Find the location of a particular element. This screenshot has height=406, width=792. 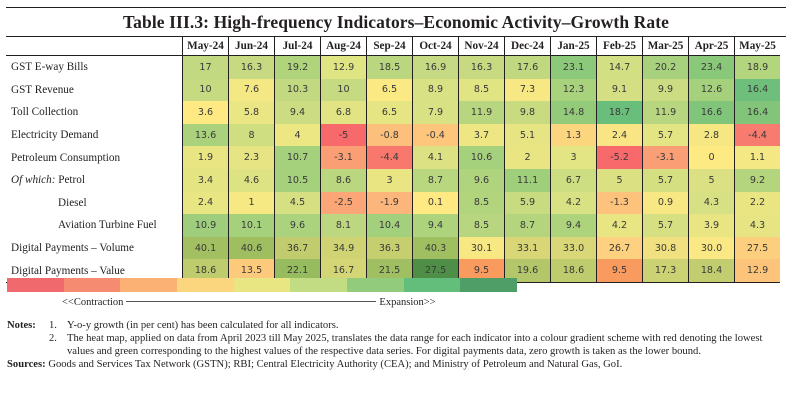

column-header: Jul-24 is located at coordinates (297, 46).